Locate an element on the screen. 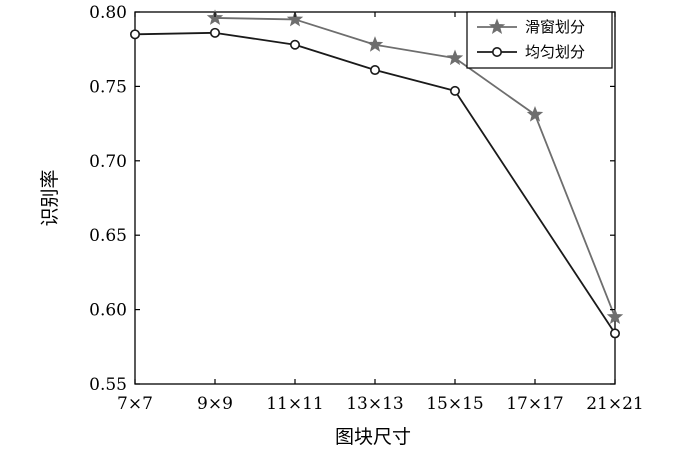 The height and width of the screenshot is (454, 700). legend-box is located at coordinates (539, 40).